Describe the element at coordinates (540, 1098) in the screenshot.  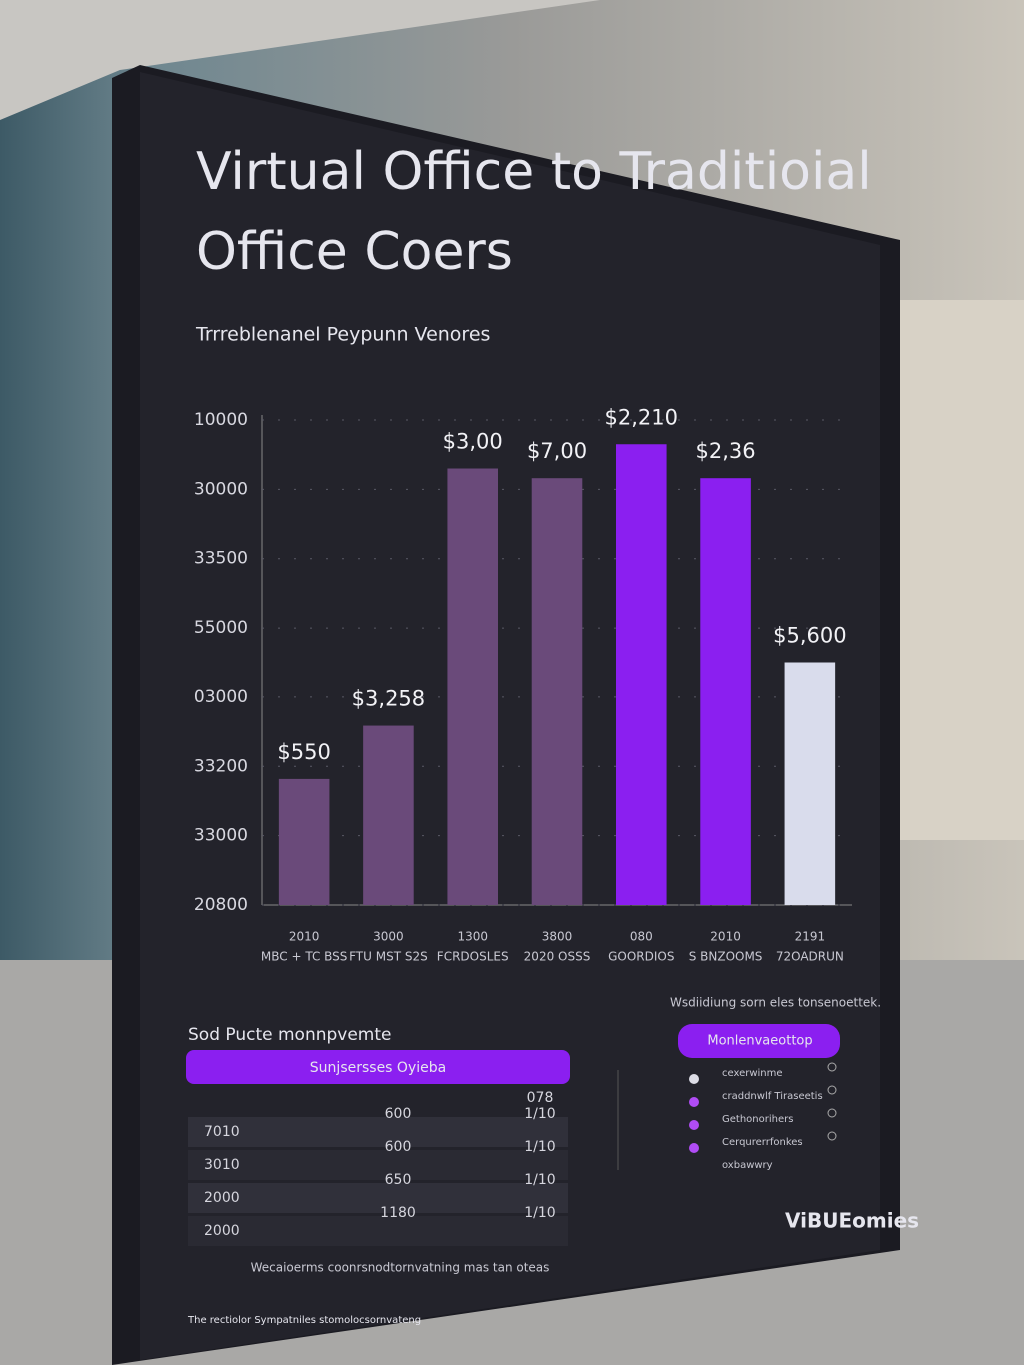
I see `header-value: 078` at that location.